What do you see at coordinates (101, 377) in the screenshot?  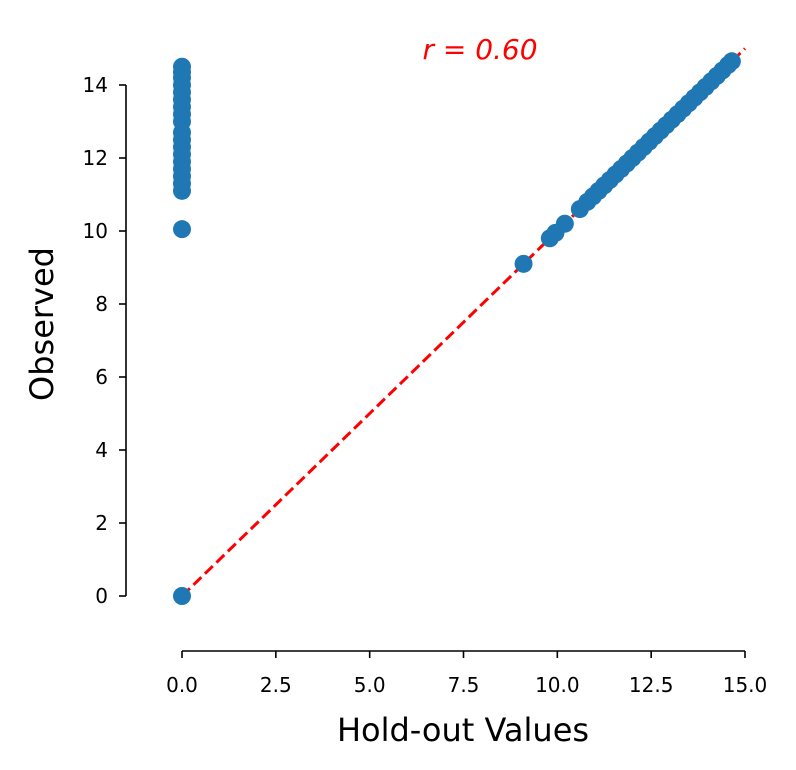 I see `y-tick-label: 6` at bounding box center [101, 377].